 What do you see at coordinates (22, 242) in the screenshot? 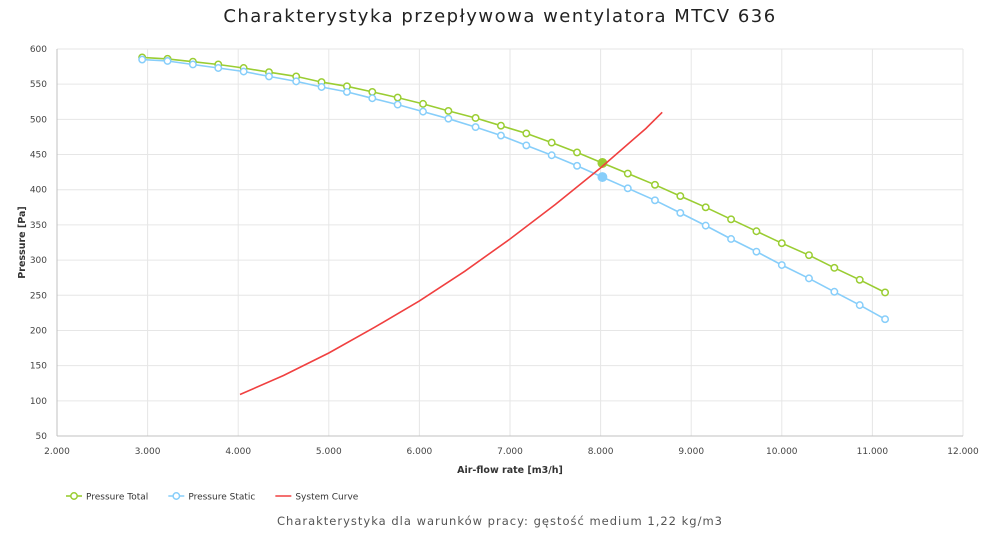
I see `y-axis-title: Pressure [Pa]` at bounding box center [22, 242].